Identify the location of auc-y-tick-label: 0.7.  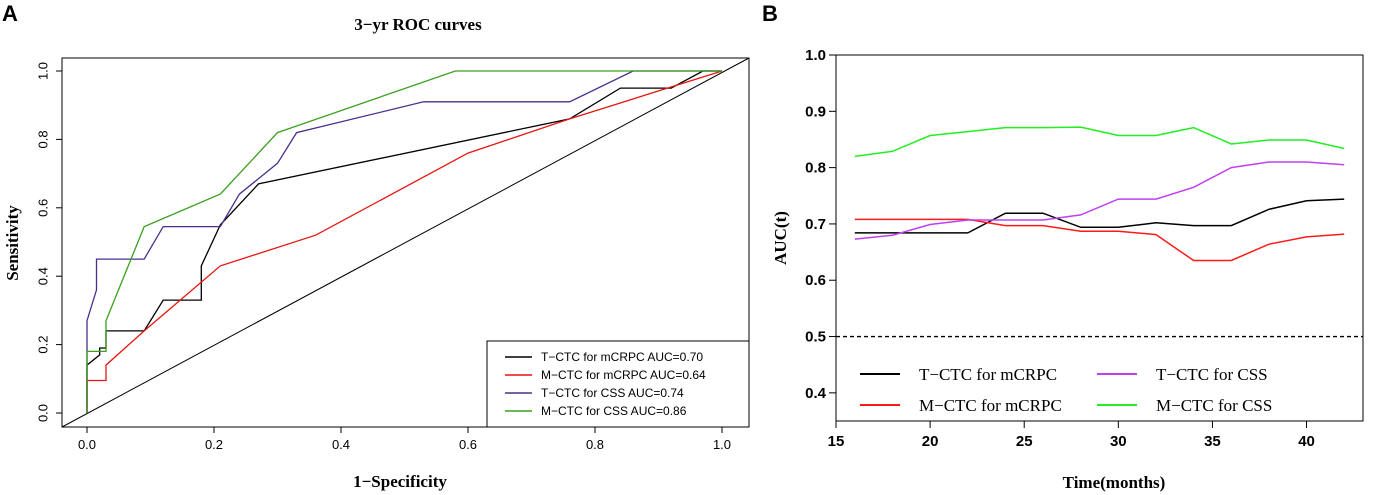
(815, 224).